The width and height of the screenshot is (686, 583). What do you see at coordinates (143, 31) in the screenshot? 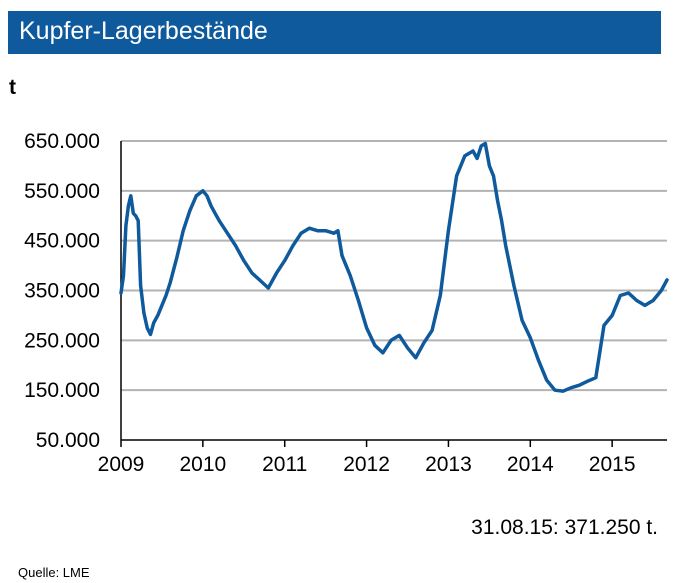
I see `chart-title: Kupfer-Lagerbestände` at bounding box center [143, 31].